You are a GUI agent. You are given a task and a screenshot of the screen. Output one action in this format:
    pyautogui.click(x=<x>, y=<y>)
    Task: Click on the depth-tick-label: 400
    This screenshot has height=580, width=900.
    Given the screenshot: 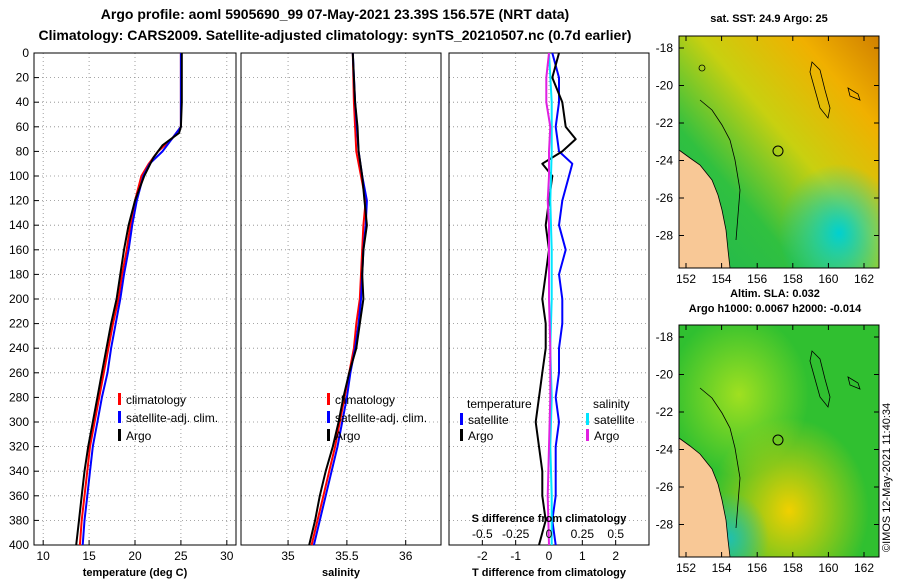 What is the action you would take?
    pyautogui.click(x=19, y=545)
    